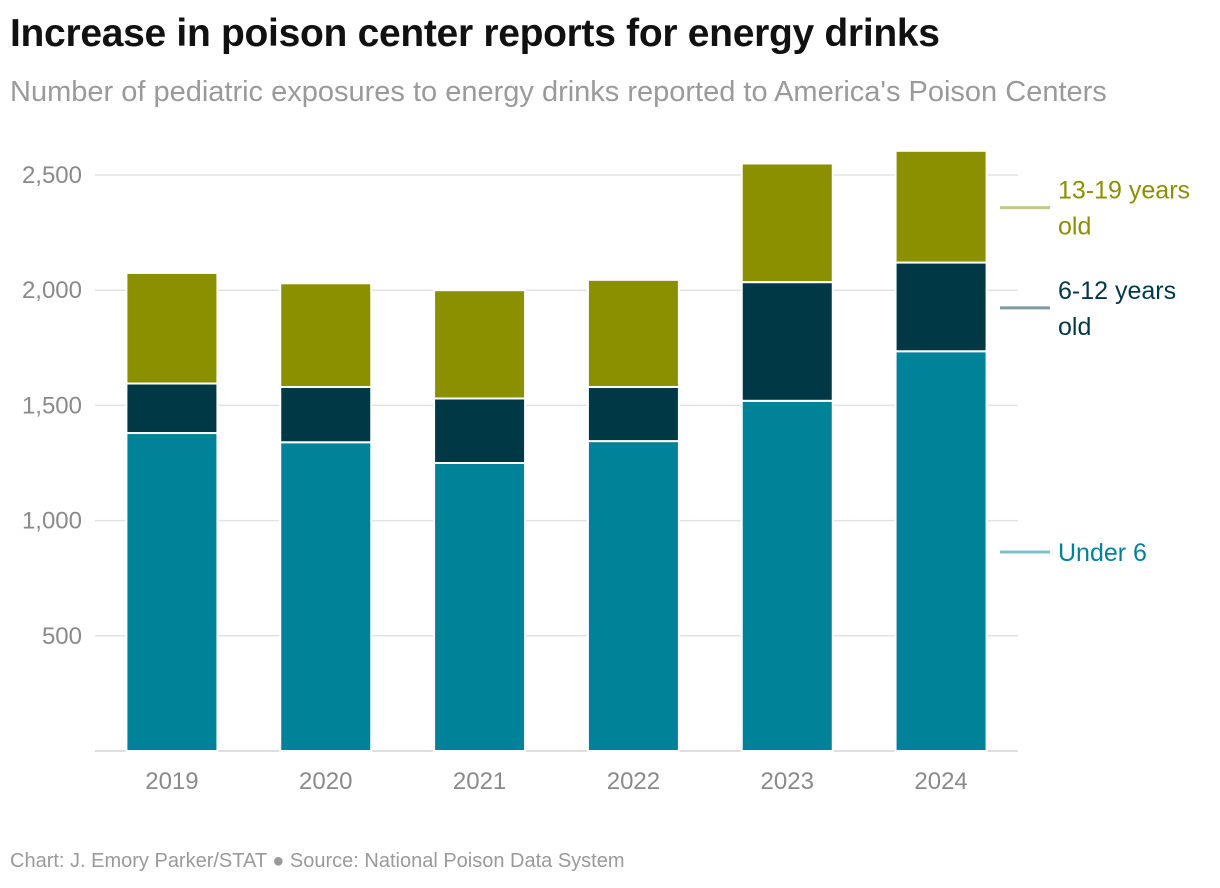 Image resolution: width=1220 pixels, height=888 pixels. What do you see at coordinates (1124, 191) in the screenshot?
I see `legend-label: 13-19 years` at bounding box center [1124, 191].